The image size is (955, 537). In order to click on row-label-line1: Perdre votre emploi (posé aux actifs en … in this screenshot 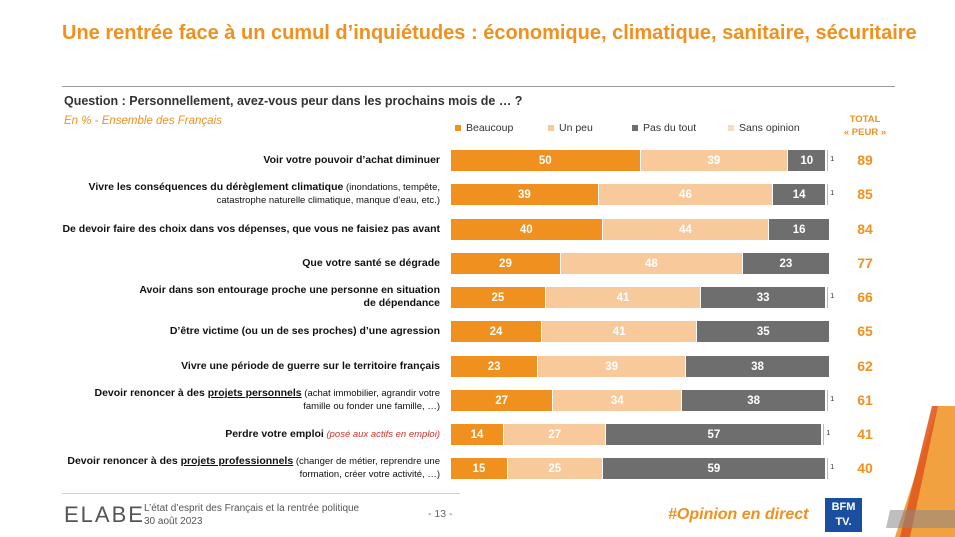, I will do `click(332, 434)`.